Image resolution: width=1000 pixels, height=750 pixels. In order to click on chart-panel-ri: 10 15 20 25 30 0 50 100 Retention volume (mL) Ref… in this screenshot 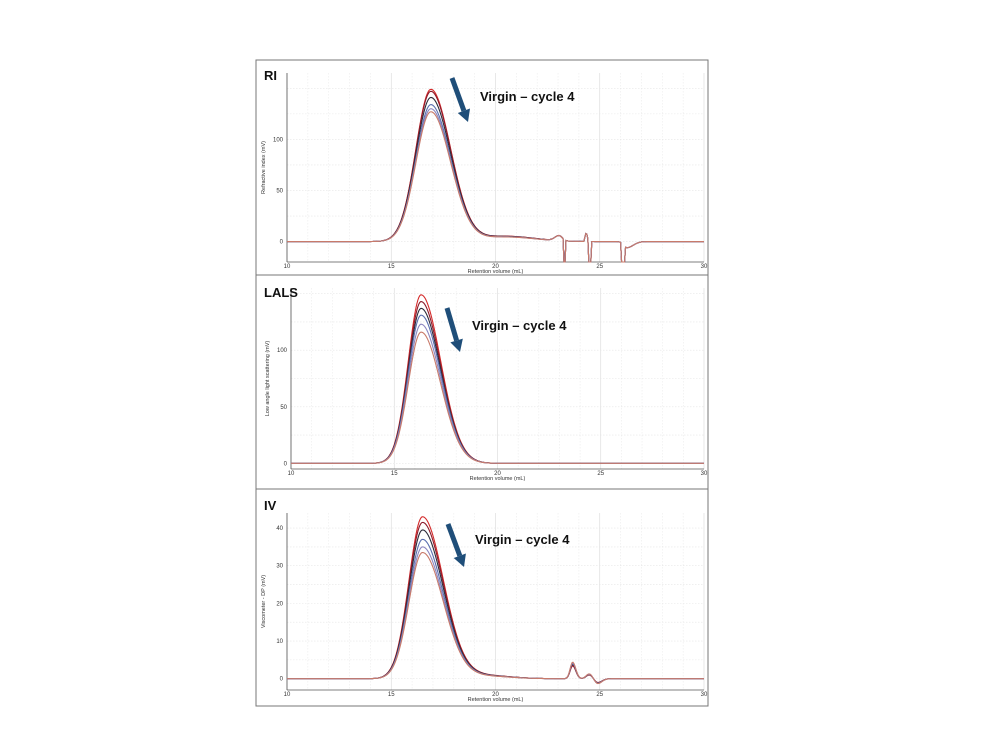, I will do `click(482, 167)`.